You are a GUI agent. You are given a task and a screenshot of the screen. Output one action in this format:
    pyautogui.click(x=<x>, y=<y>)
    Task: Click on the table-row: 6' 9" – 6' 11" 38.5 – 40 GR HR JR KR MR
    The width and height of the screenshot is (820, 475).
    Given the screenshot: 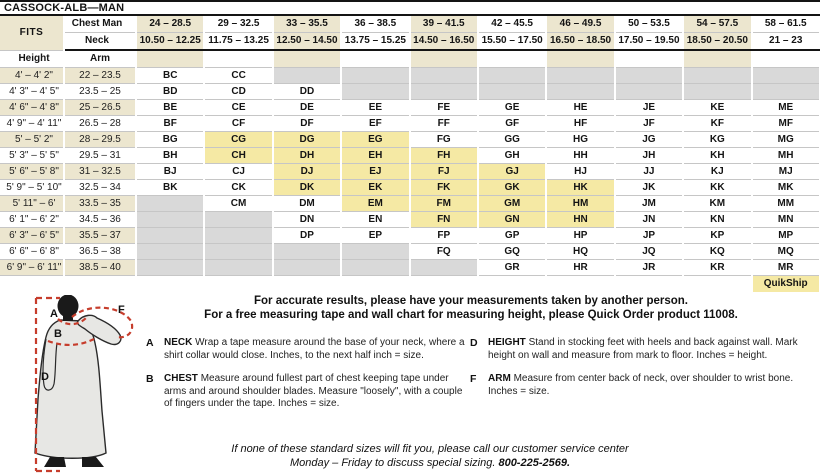 What is the action you would take?
    pyautogui.click(x=410, y=267)
    